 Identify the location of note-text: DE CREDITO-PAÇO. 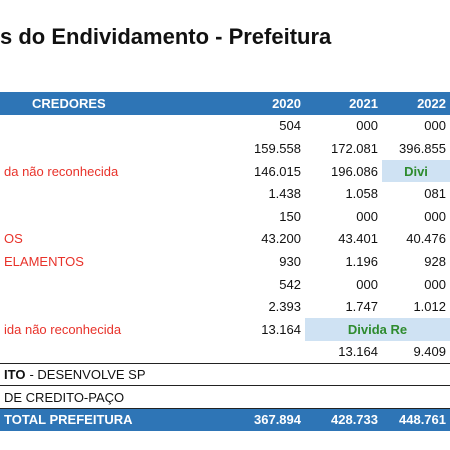
(64, 397).